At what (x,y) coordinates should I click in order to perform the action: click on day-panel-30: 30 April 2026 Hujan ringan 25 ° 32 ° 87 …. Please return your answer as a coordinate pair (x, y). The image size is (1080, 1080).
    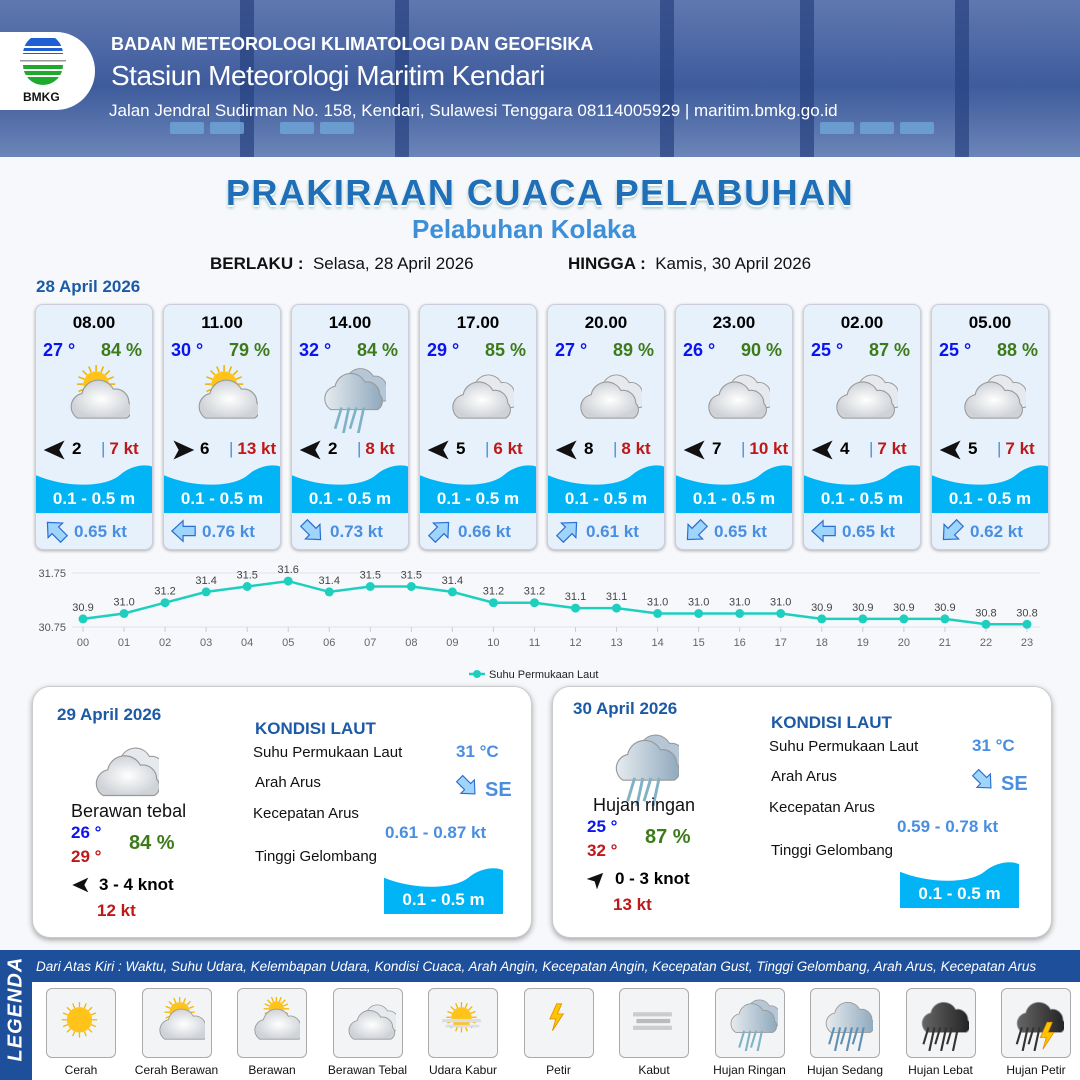
    Looking at the image, I should click on (802, 812).